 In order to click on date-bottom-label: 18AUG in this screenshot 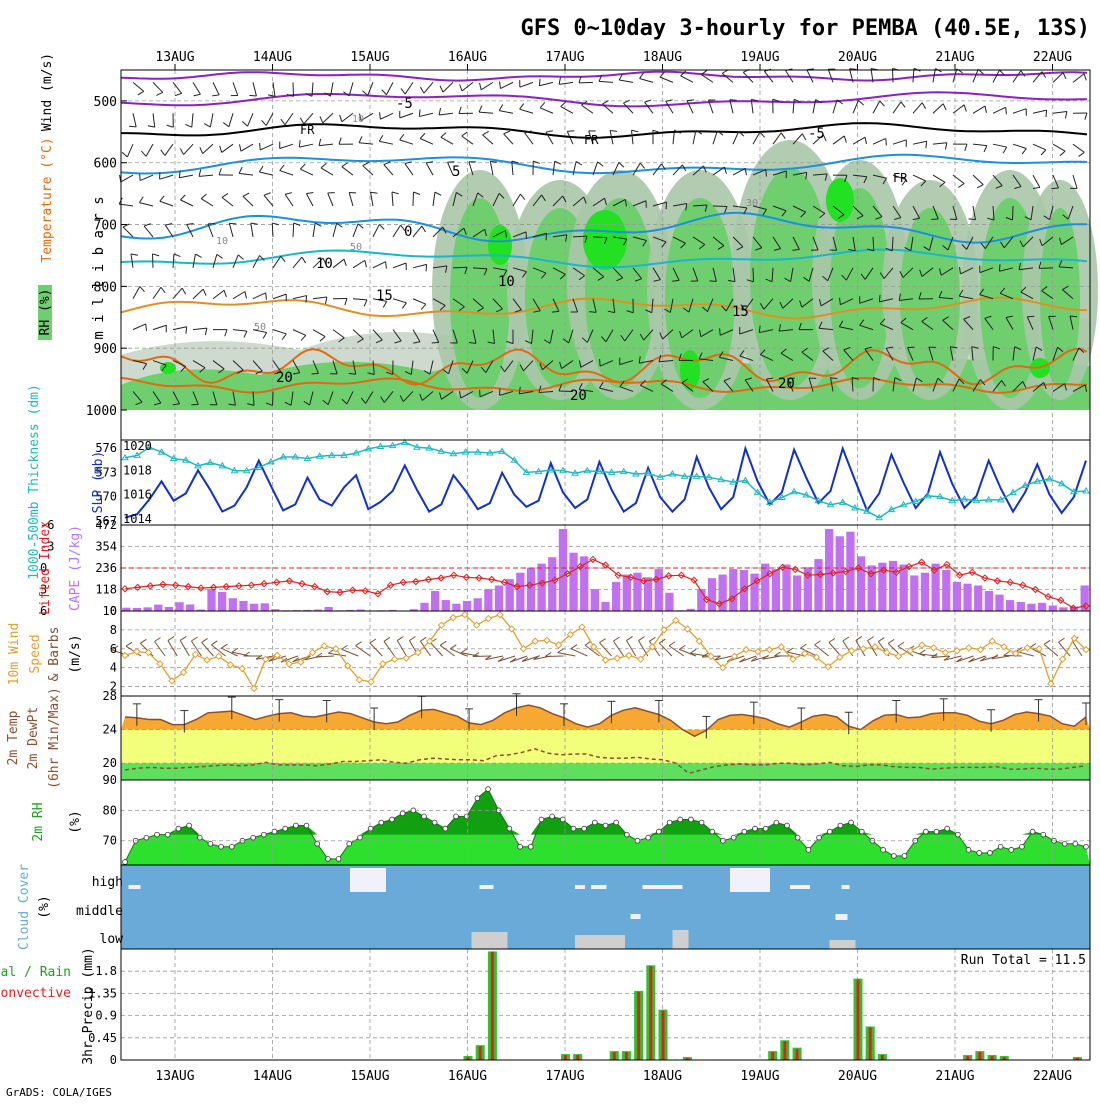, I will do `click(662, 1076)`.